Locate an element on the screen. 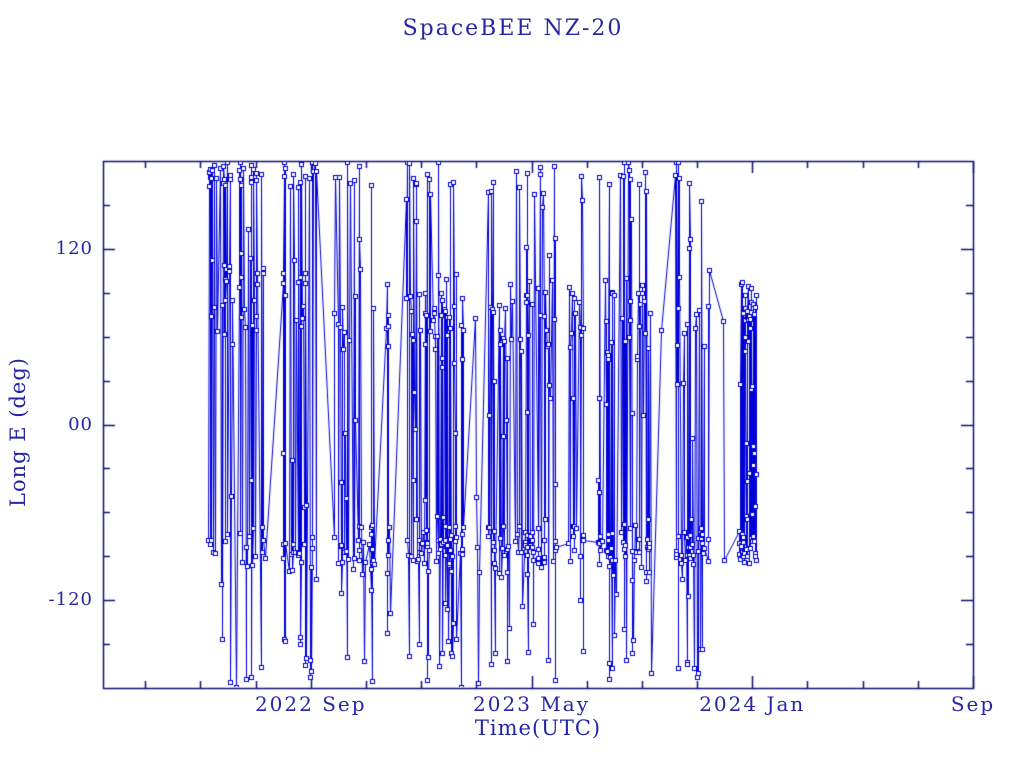 This screenshot has width=1024, height=768. y-tick-label-00: 00 is located at coordinates (80, 424).